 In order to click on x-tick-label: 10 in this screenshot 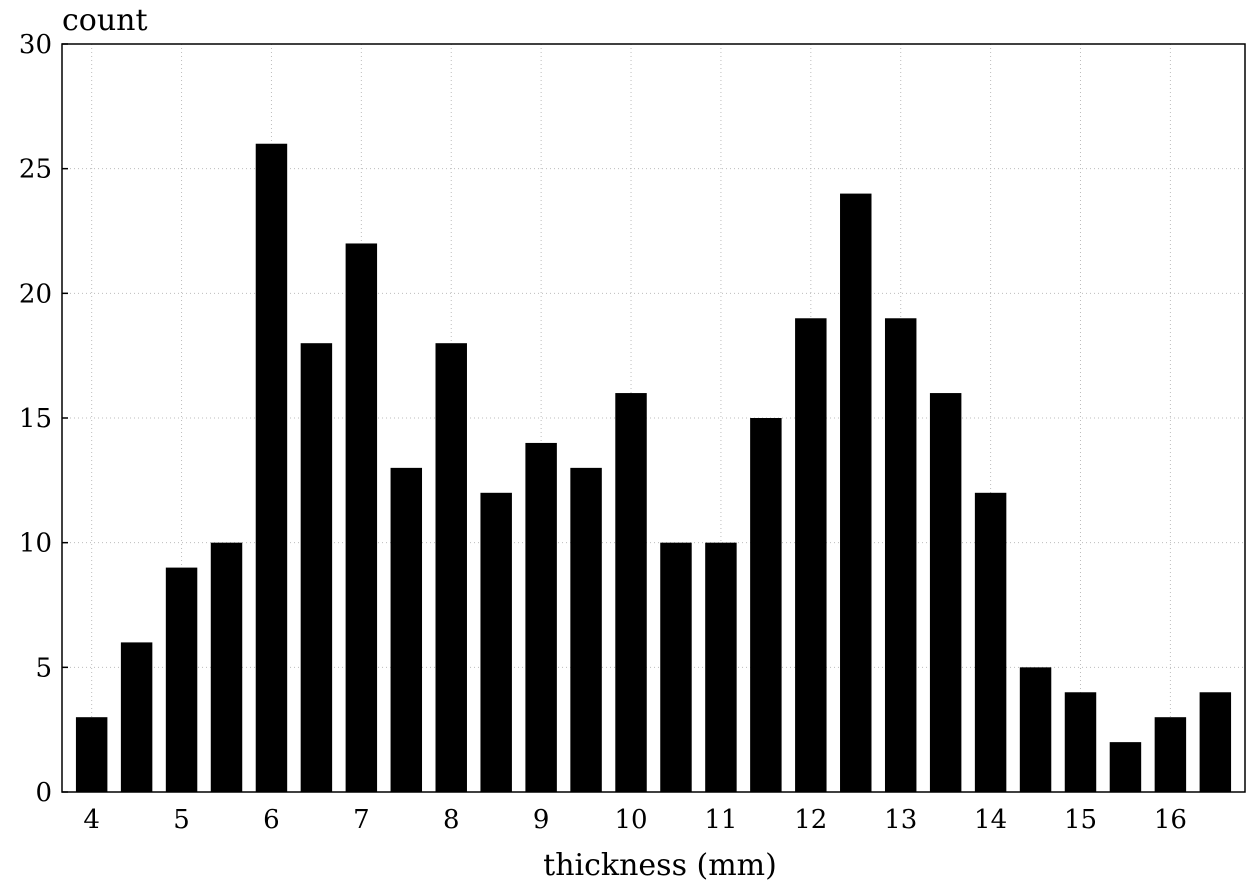, I will do `click(630, 820)`.